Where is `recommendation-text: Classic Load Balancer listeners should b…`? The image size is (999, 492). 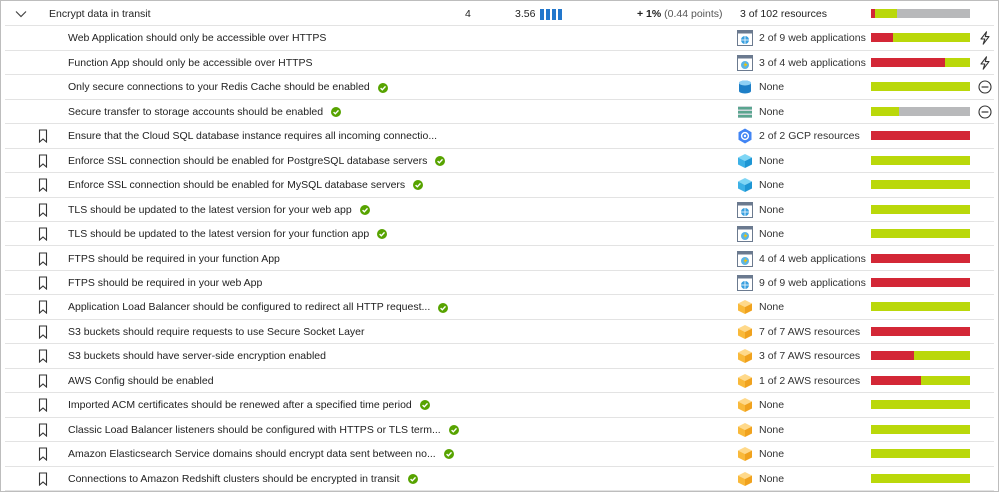
recommendation-text: Classic Load Balancer listeners should b… is located at coordinates (254, 429).